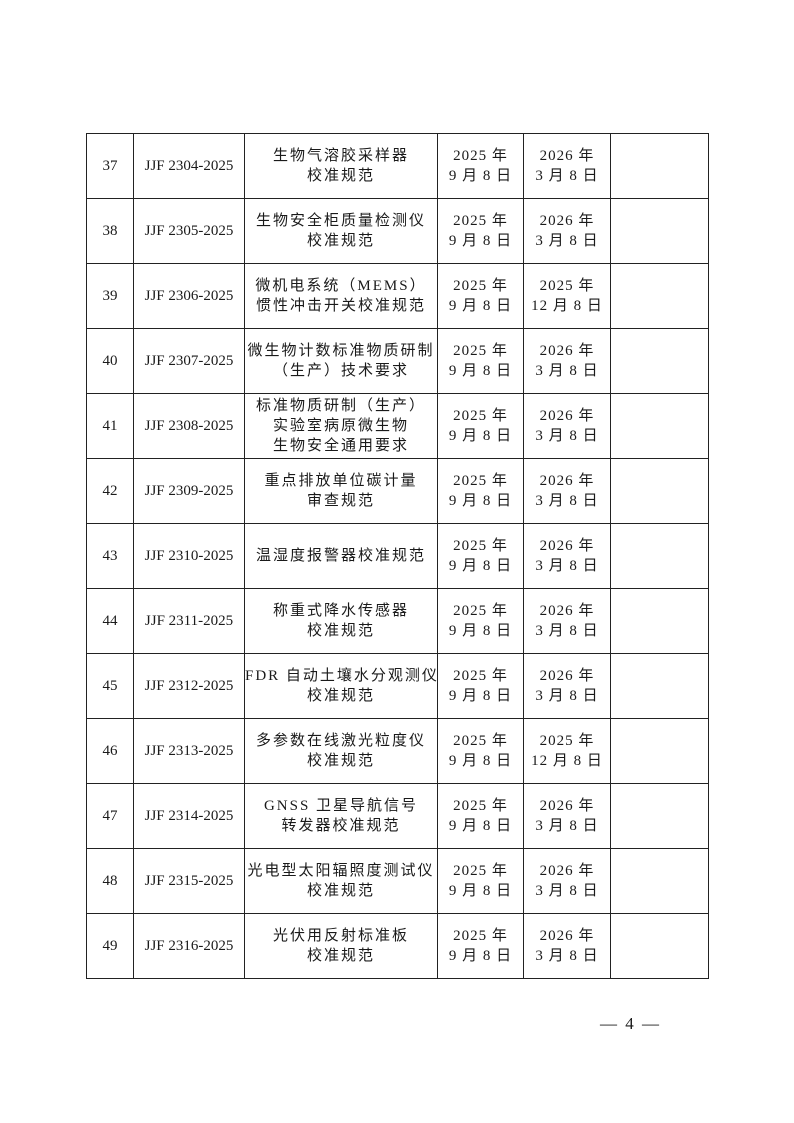  I want to click on standard-name-cell-line: 生物安全通用要求, so click(340, 446).